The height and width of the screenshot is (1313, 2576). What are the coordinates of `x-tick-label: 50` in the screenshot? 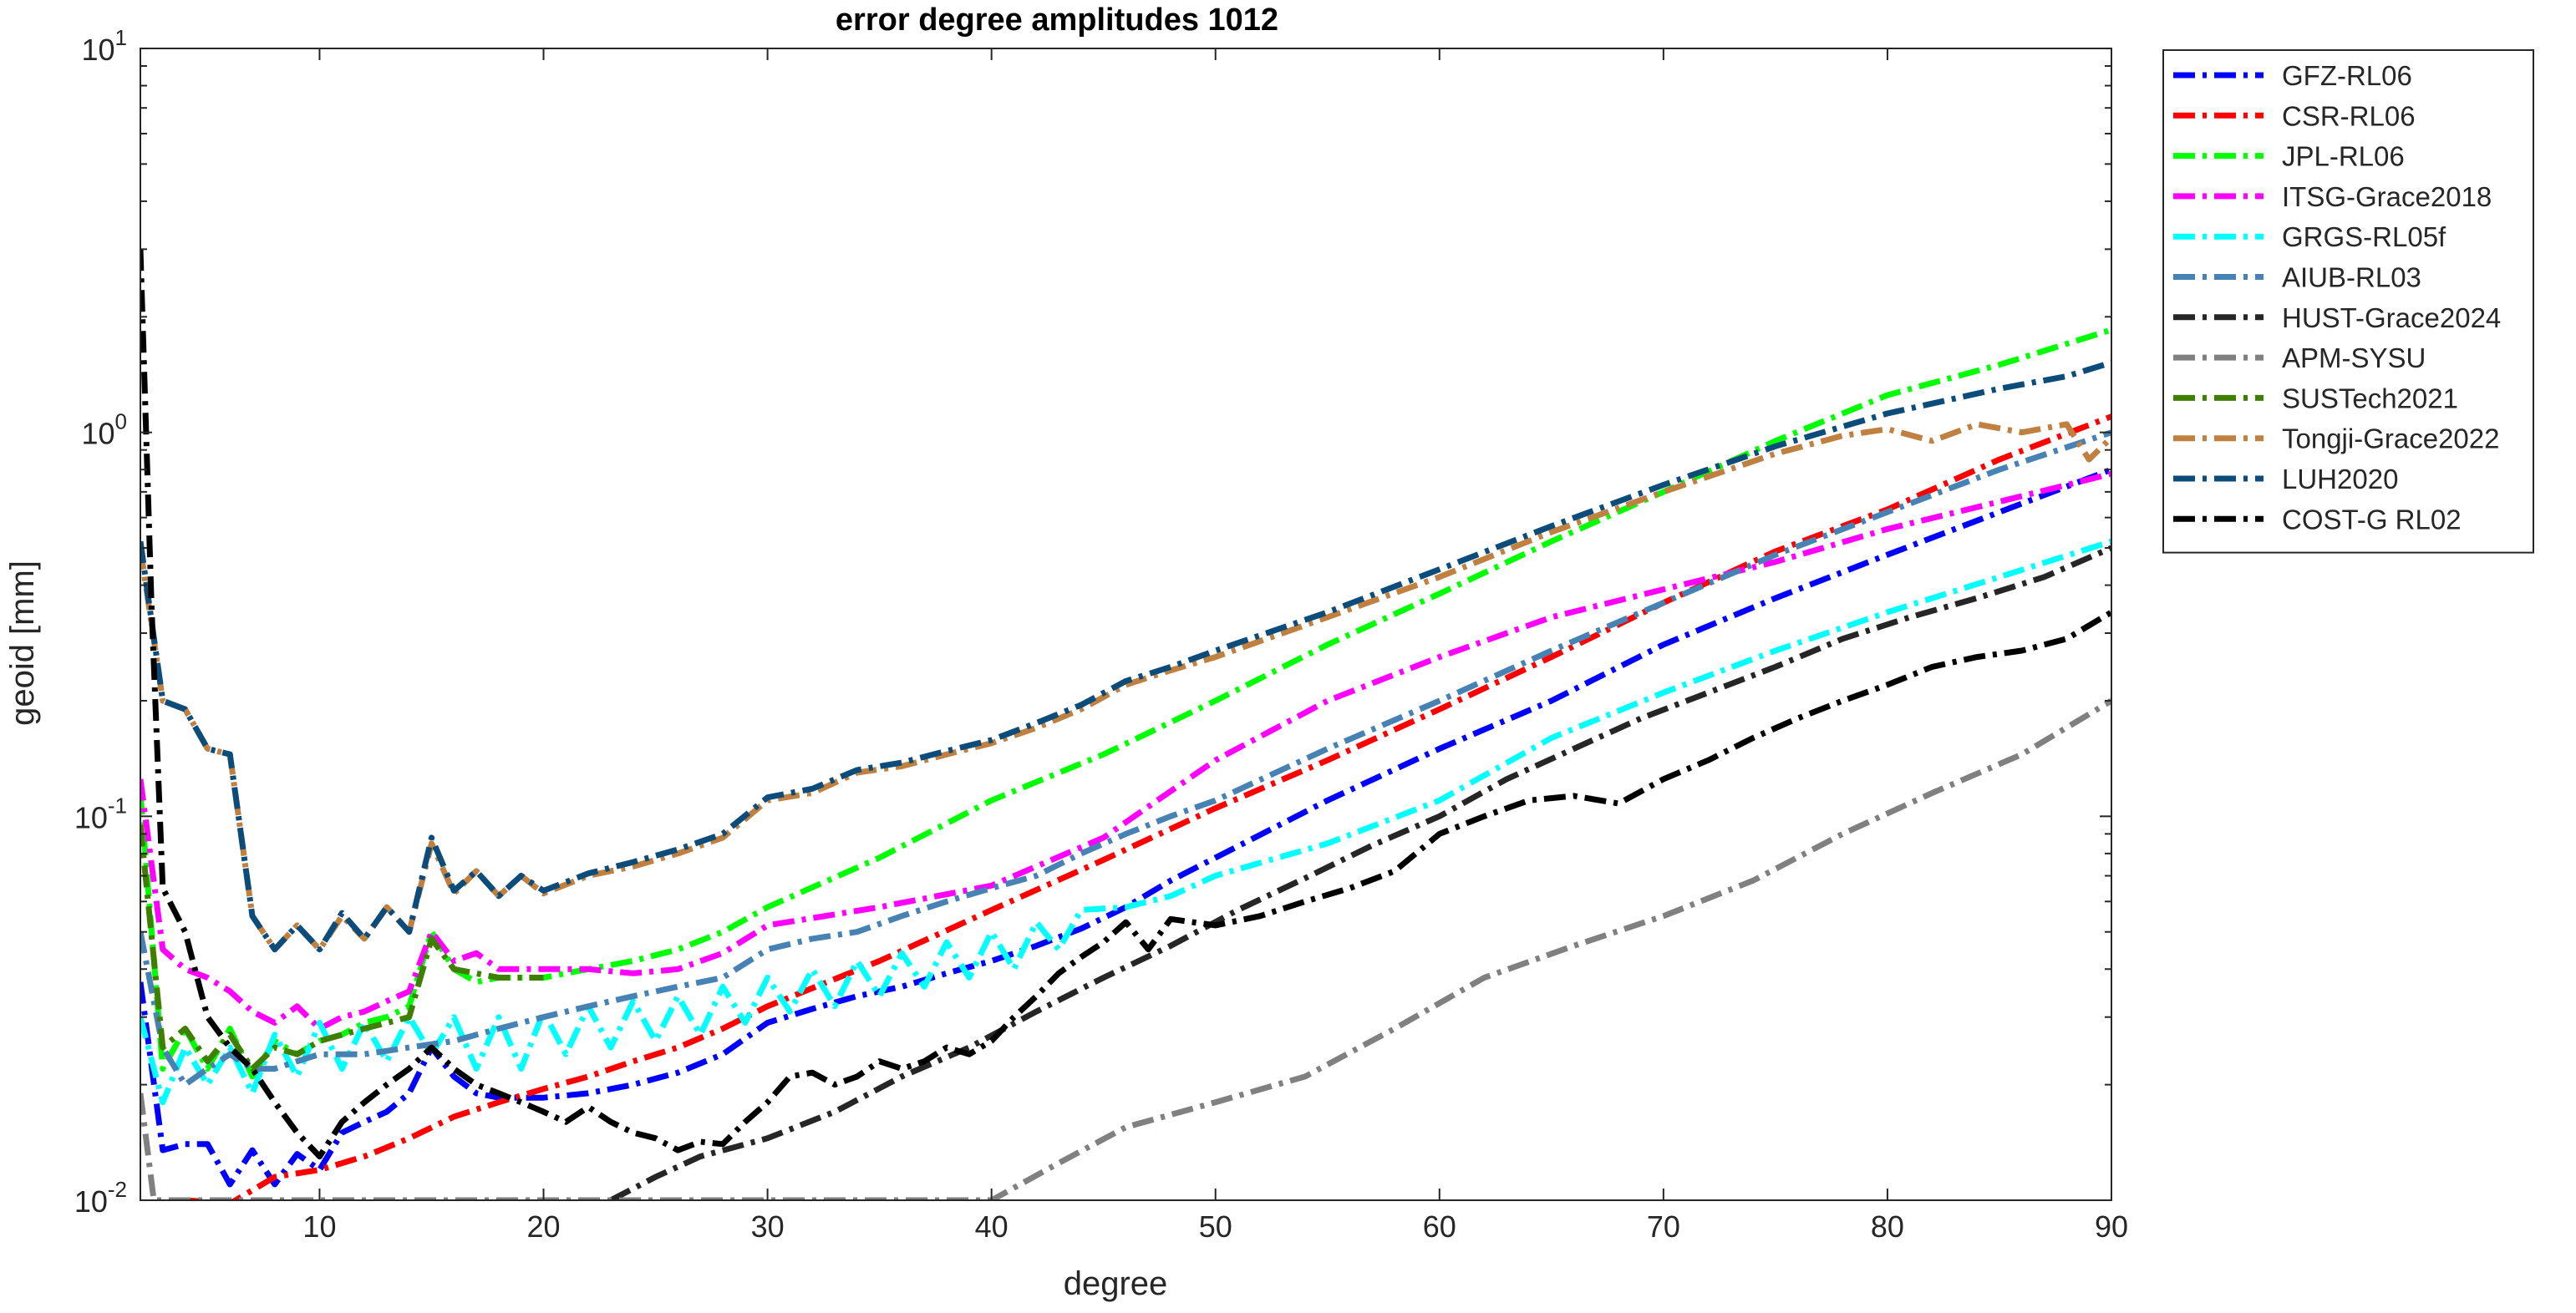 It's located at (1215, 1226).